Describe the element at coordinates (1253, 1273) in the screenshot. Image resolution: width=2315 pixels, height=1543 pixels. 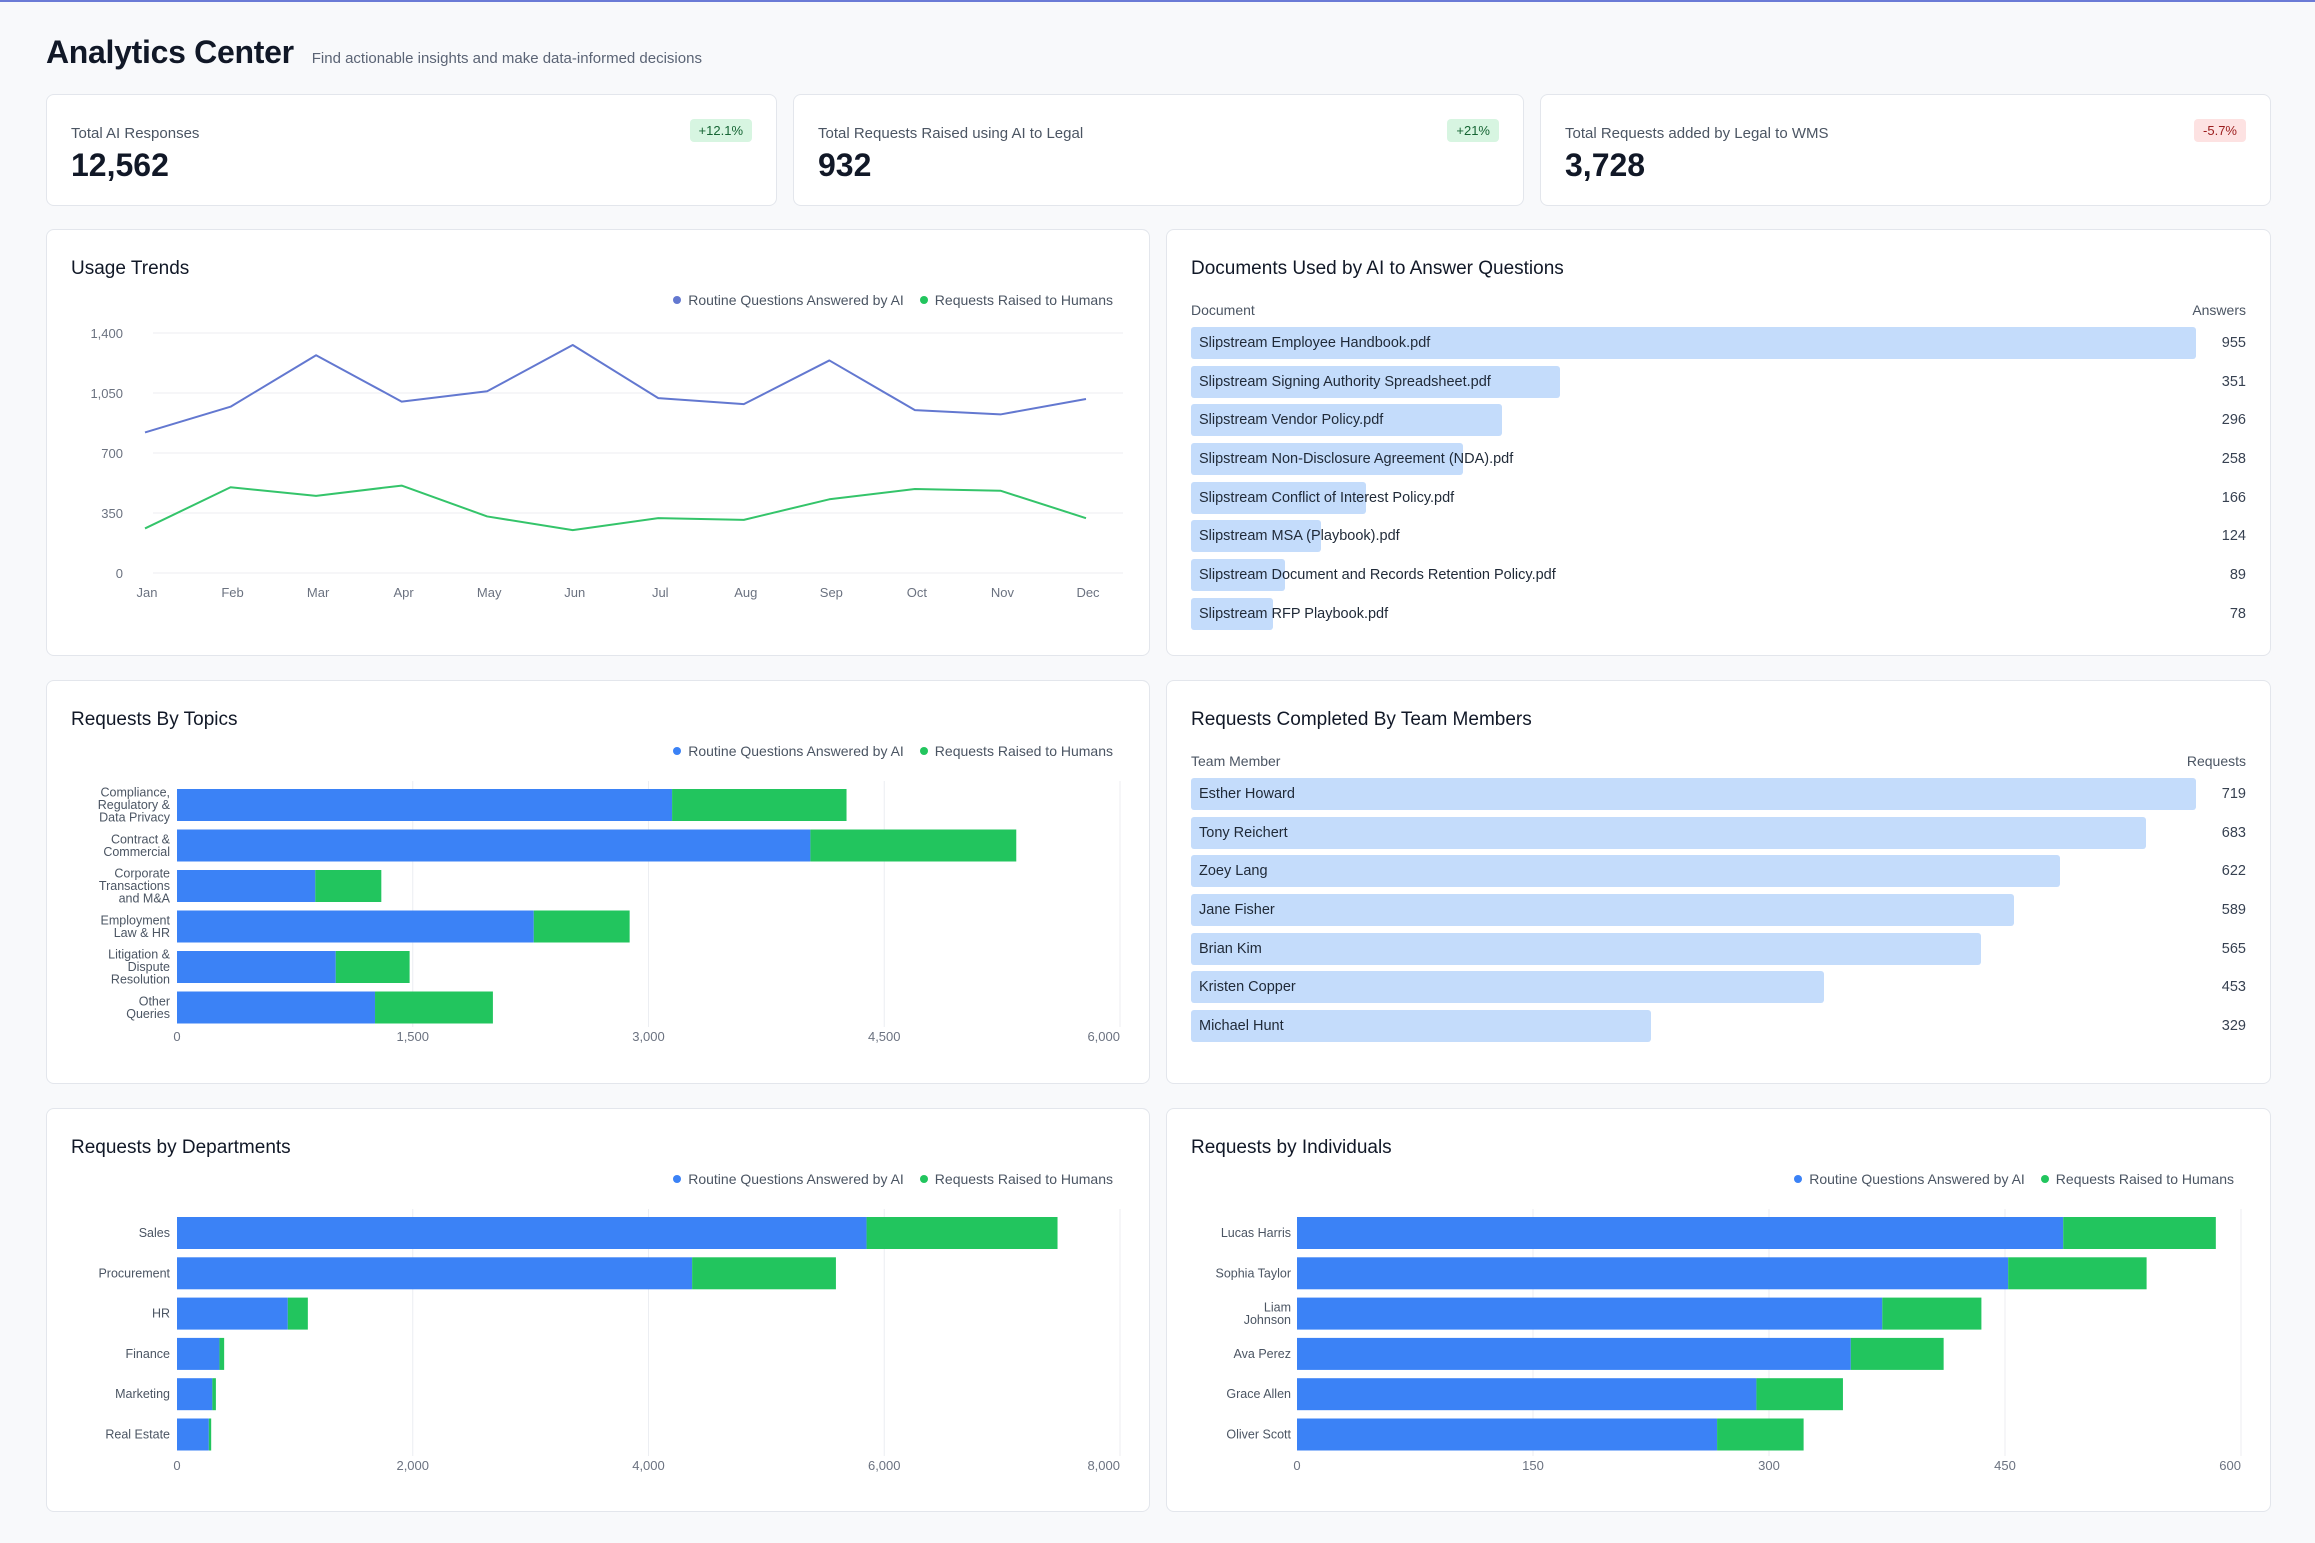
I see `category-label: Sophia Taylor` at that location.